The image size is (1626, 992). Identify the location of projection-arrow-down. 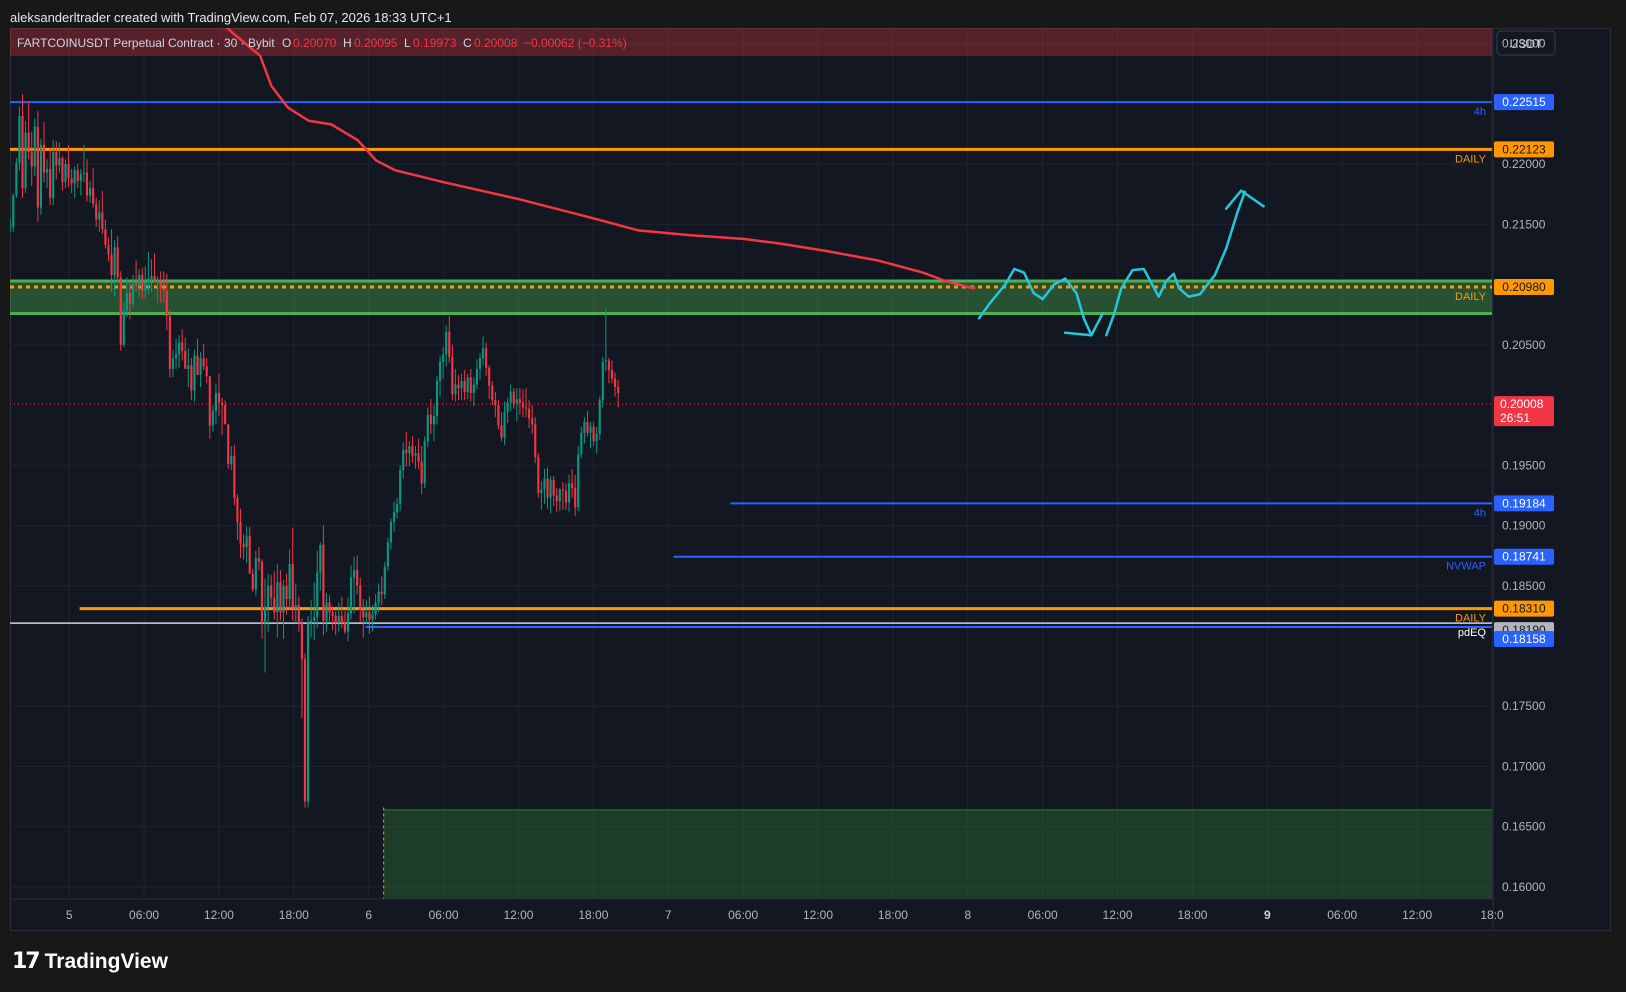
(1083, 324).